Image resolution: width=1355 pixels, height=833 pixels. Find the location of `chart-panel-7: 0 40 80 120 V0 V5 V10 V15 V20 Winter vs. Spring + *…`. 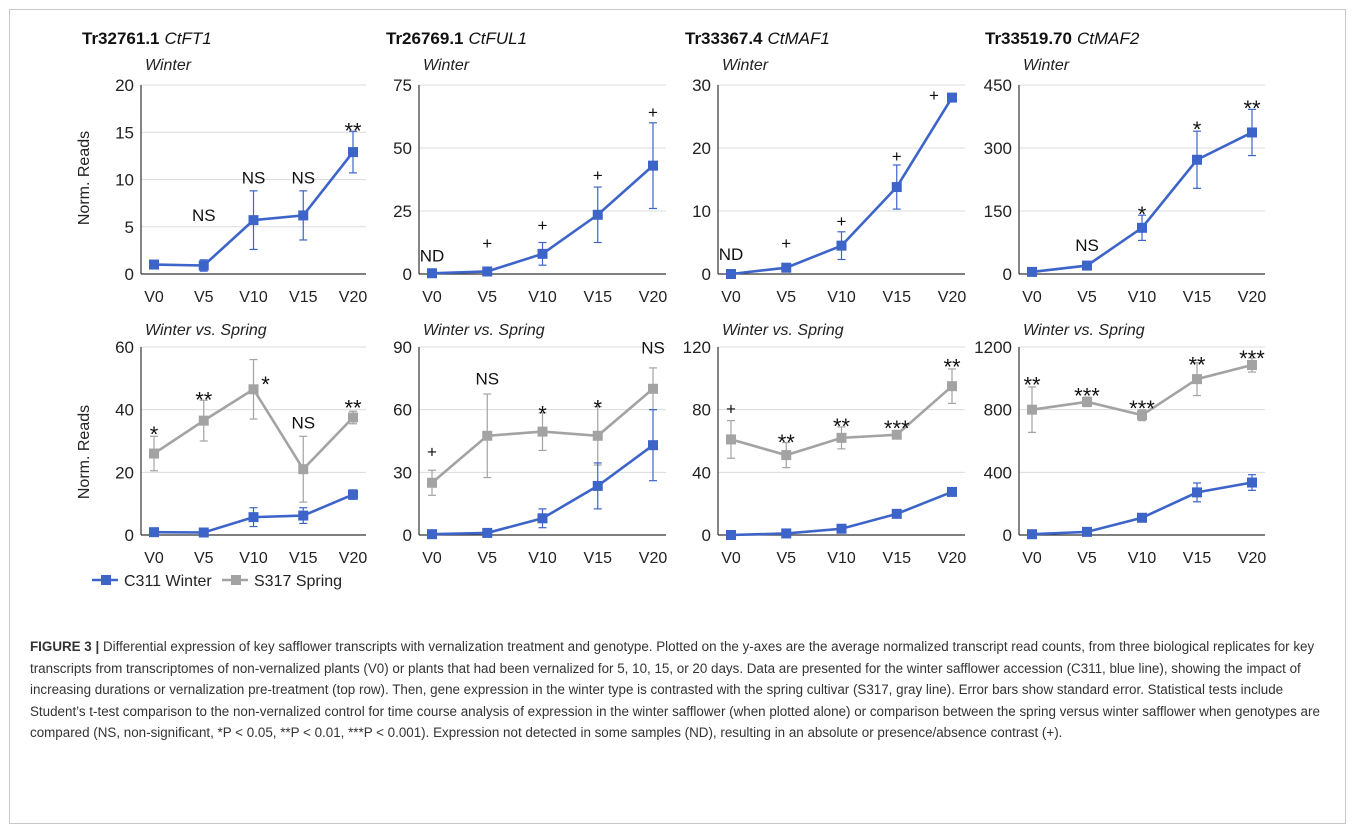

chart-panel-7: 0 40 80 120 V0 V5 V10 V15 V20 Winter vs. Spring + *… is located at coordinates (825, 444).